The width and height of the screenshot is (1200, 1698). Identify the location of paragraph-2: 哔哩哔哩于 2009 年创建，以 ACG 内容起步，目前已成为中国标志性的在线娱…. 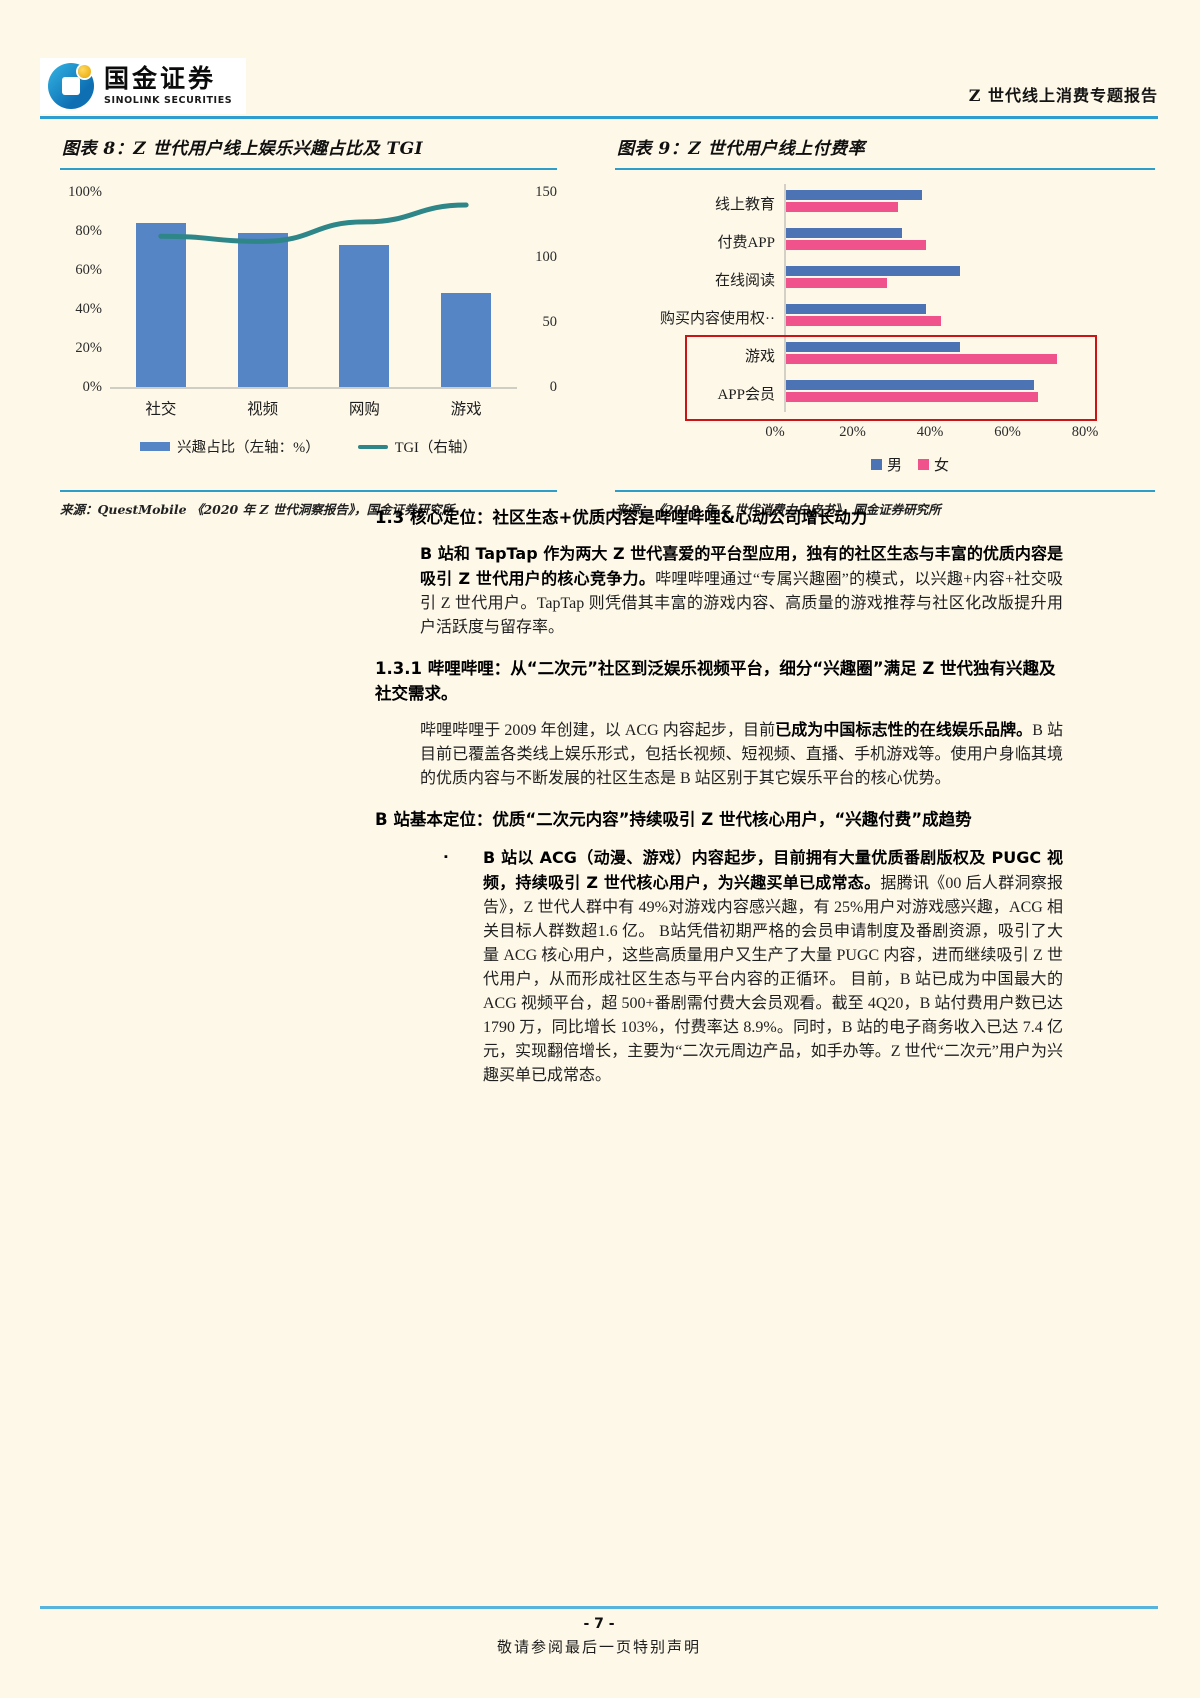
(741, 754).